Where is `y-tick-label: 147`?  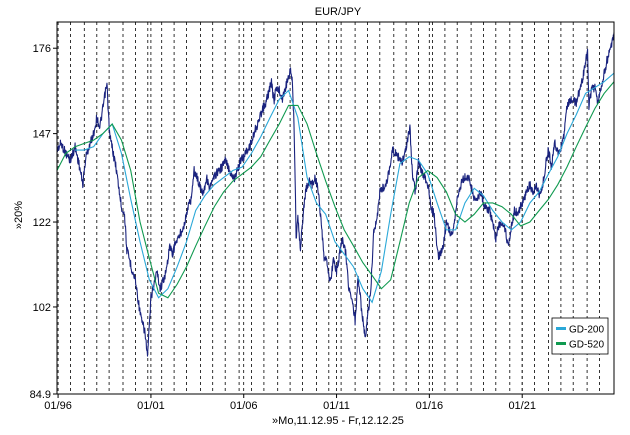
y-tick-label: 147 is located at coordinates (42, 135).